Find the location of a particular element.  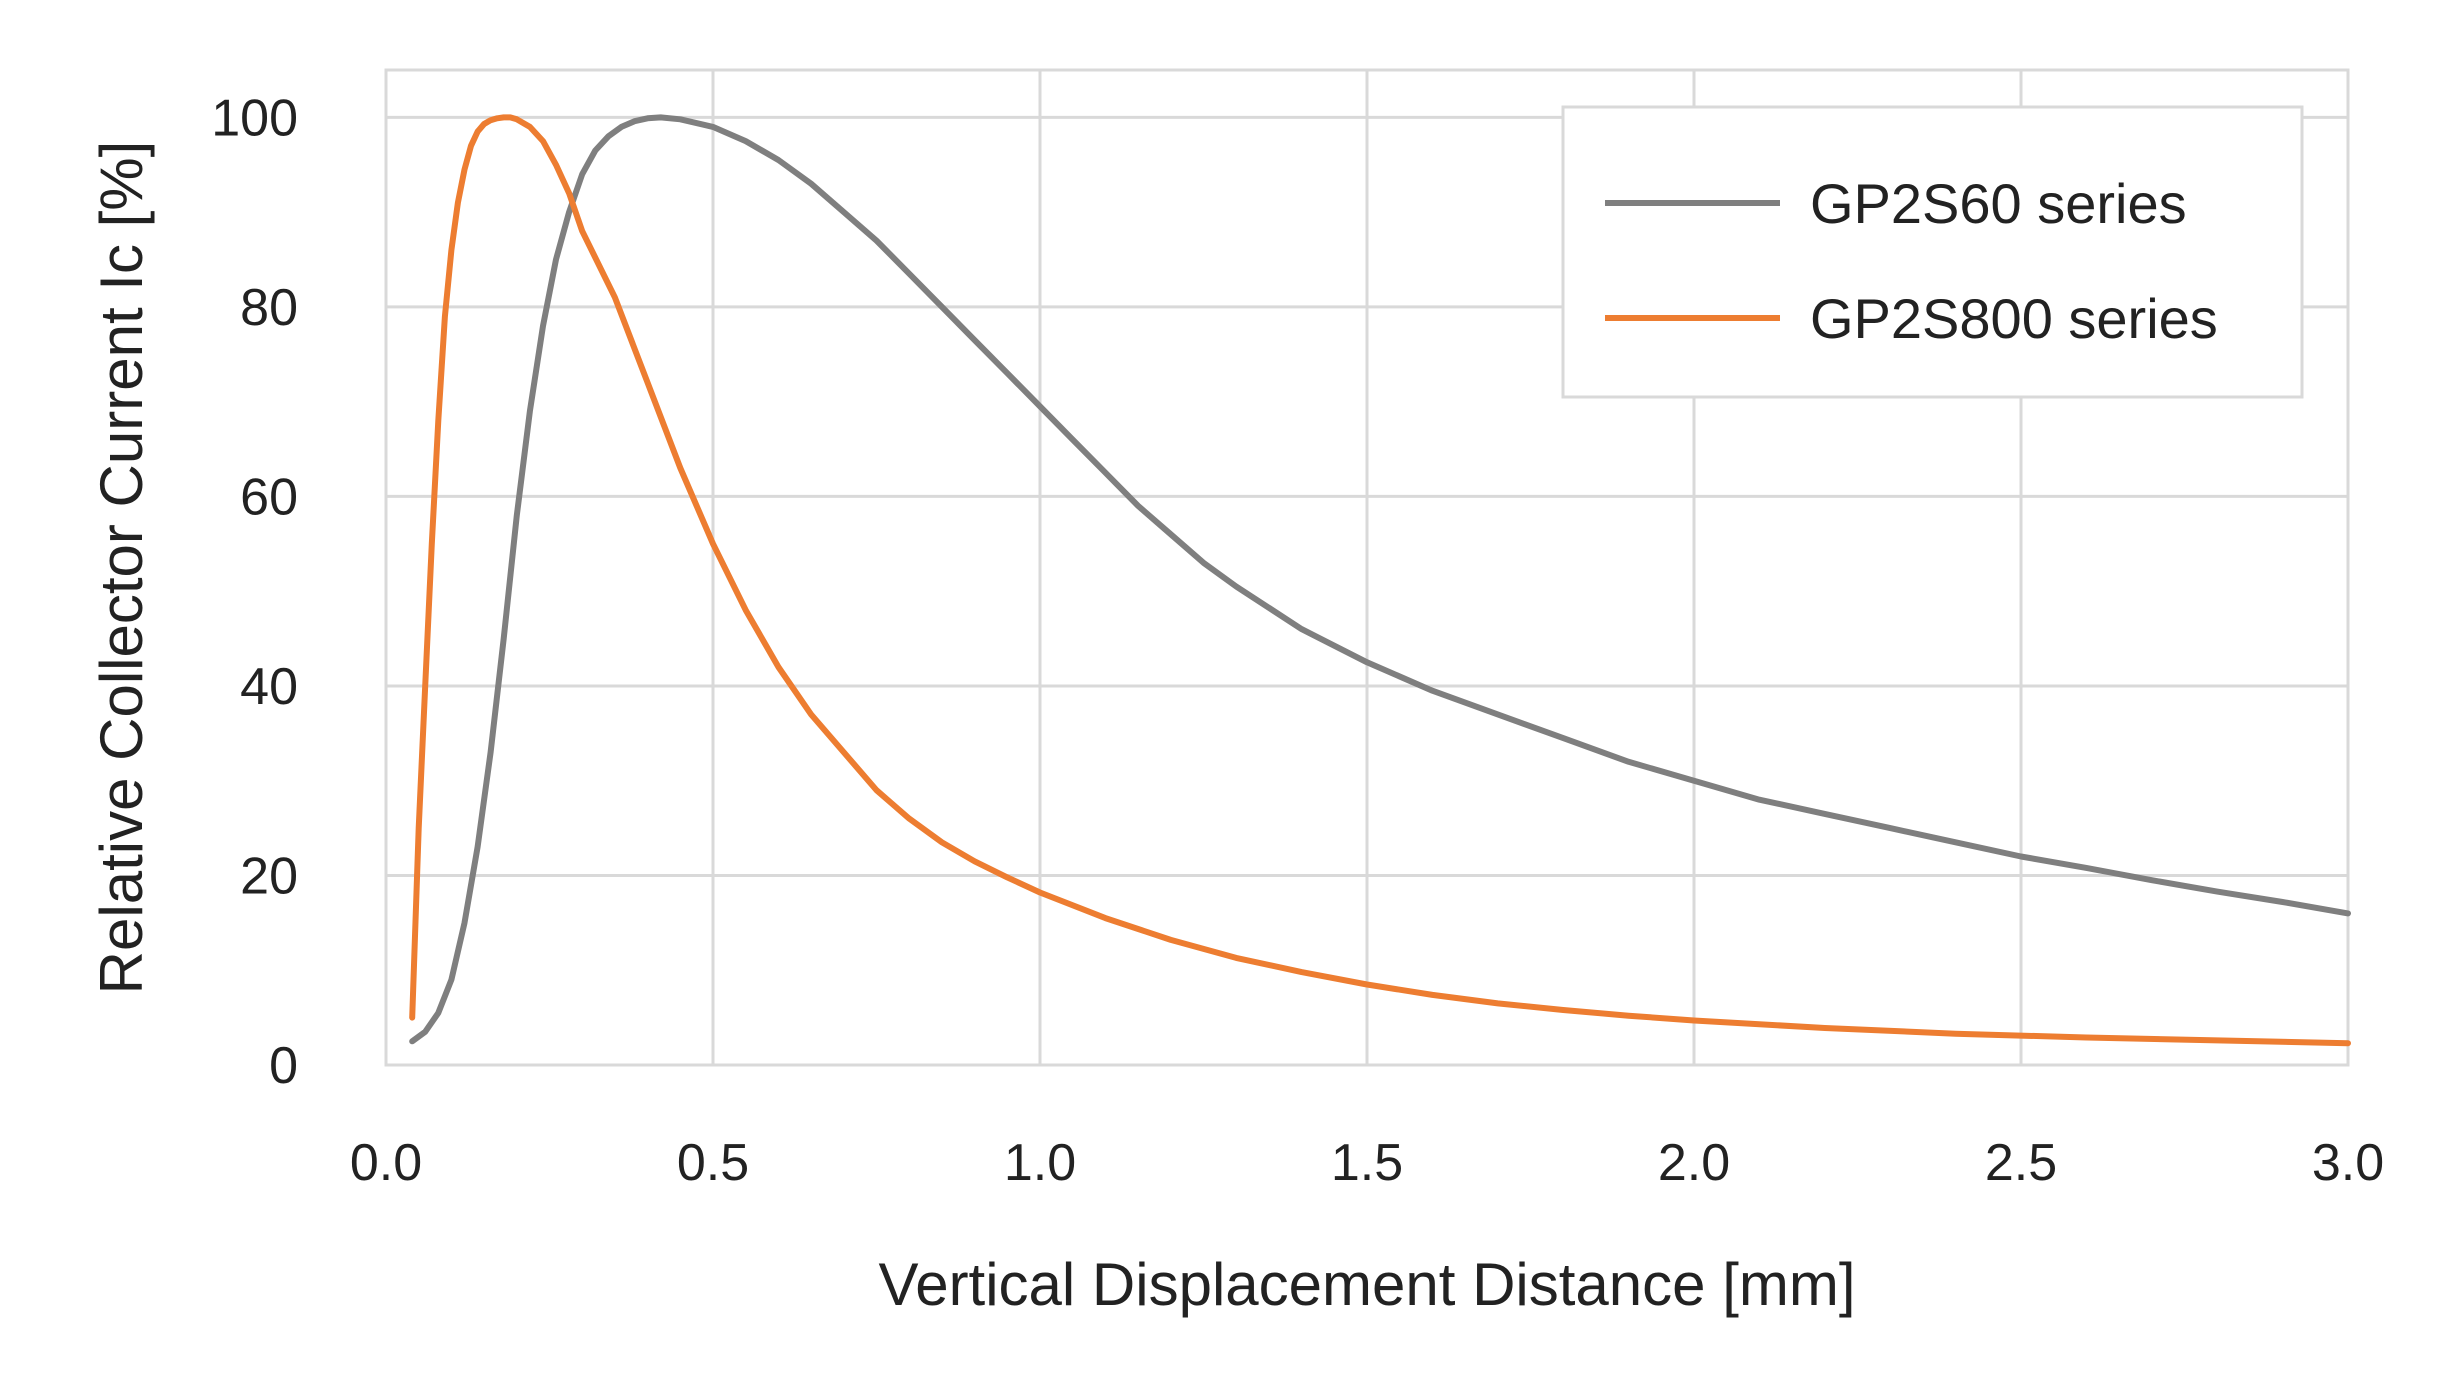

legend-label-gp2s800: GP2S800 series is located at coordinates (2014, 318).